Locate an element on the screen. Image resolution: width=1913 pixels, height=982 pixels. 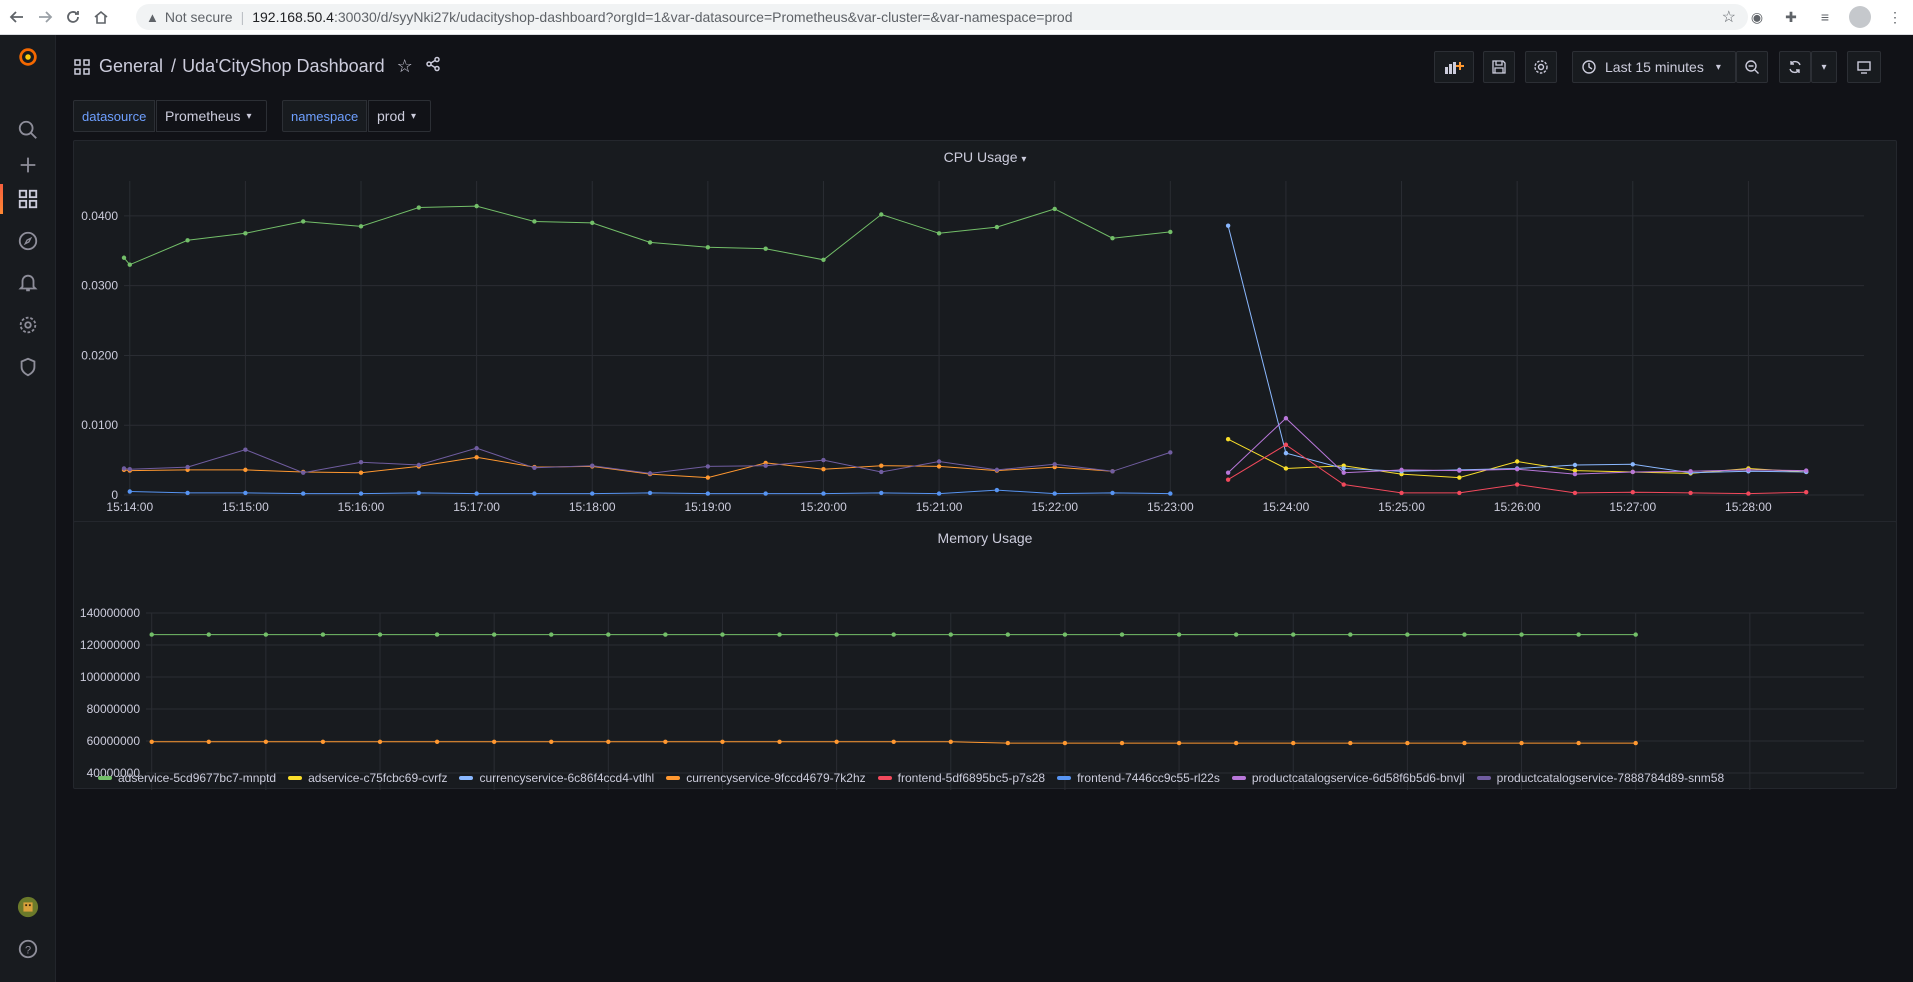
dashboards-icon is located at coordinates (28, 199).